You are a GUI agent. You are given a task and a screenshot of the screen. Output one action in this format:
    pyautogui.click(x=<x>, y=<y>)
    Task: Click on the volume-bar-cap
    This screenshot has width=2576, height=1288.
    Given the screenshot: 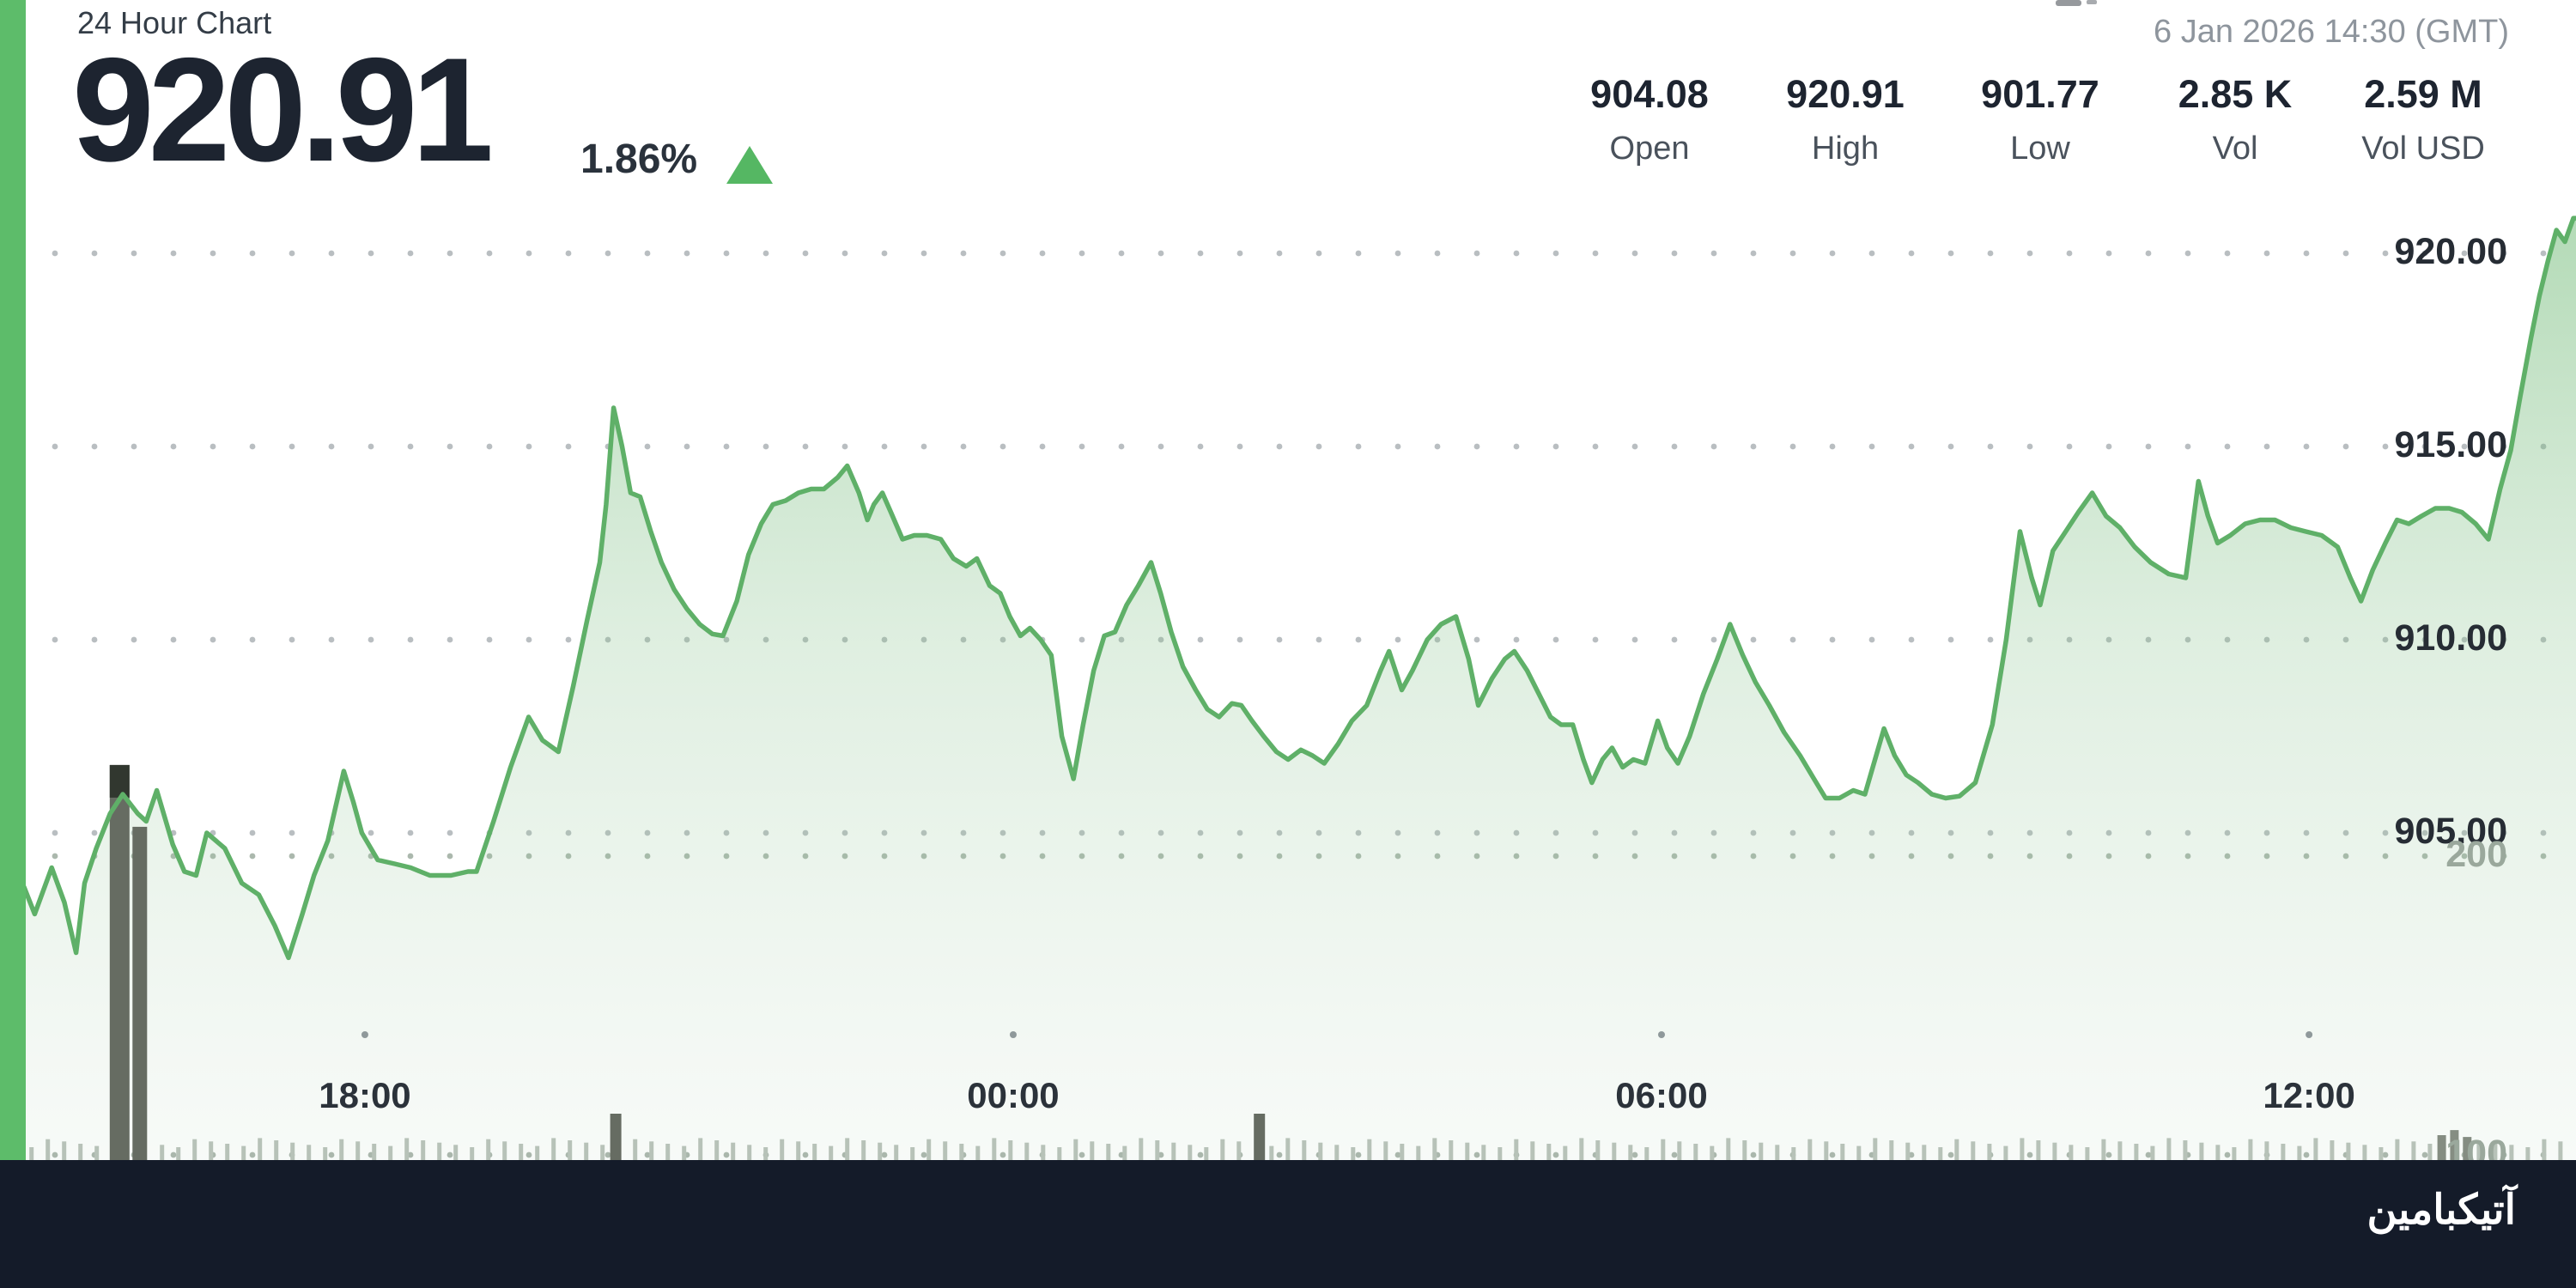 What is the action you would take?
    pyautogui.click(x=119, y=781)
    